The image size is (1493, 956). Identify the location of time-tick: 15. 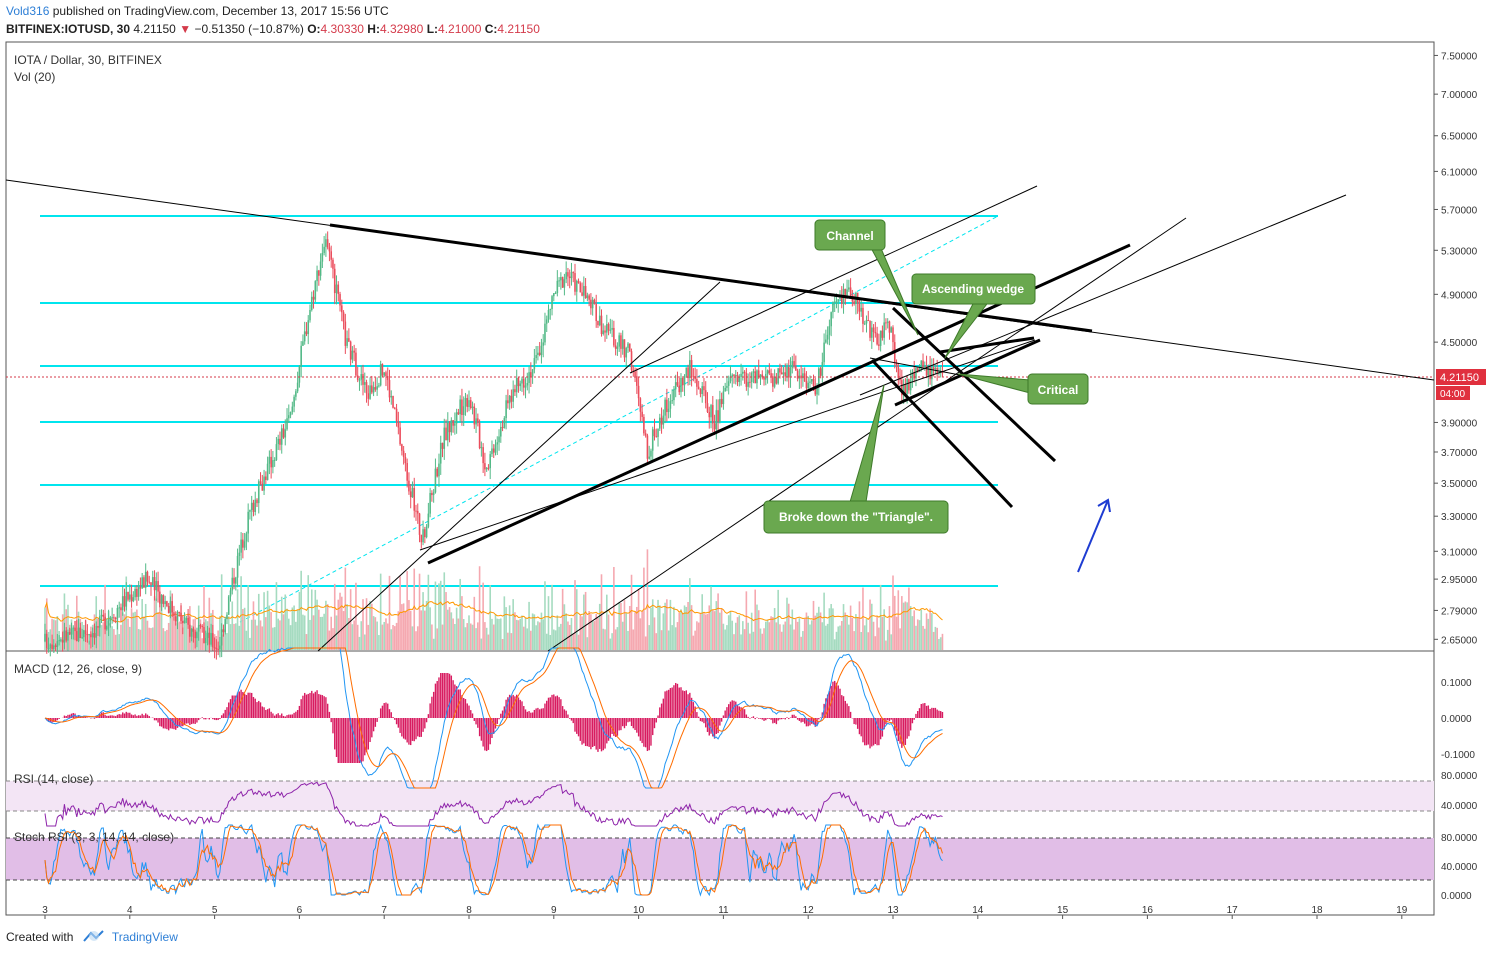
(1063, 910).